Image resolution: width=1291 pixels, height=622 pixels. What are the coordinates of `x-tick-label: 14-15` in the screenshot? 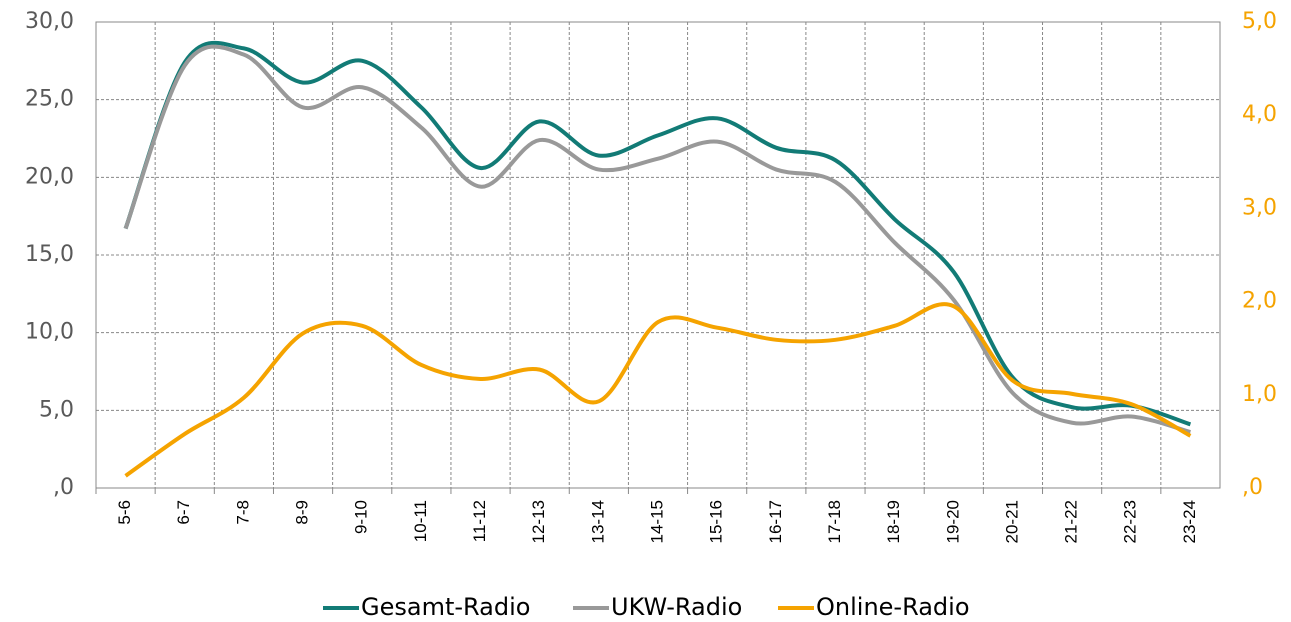 It's located at (656, 521).